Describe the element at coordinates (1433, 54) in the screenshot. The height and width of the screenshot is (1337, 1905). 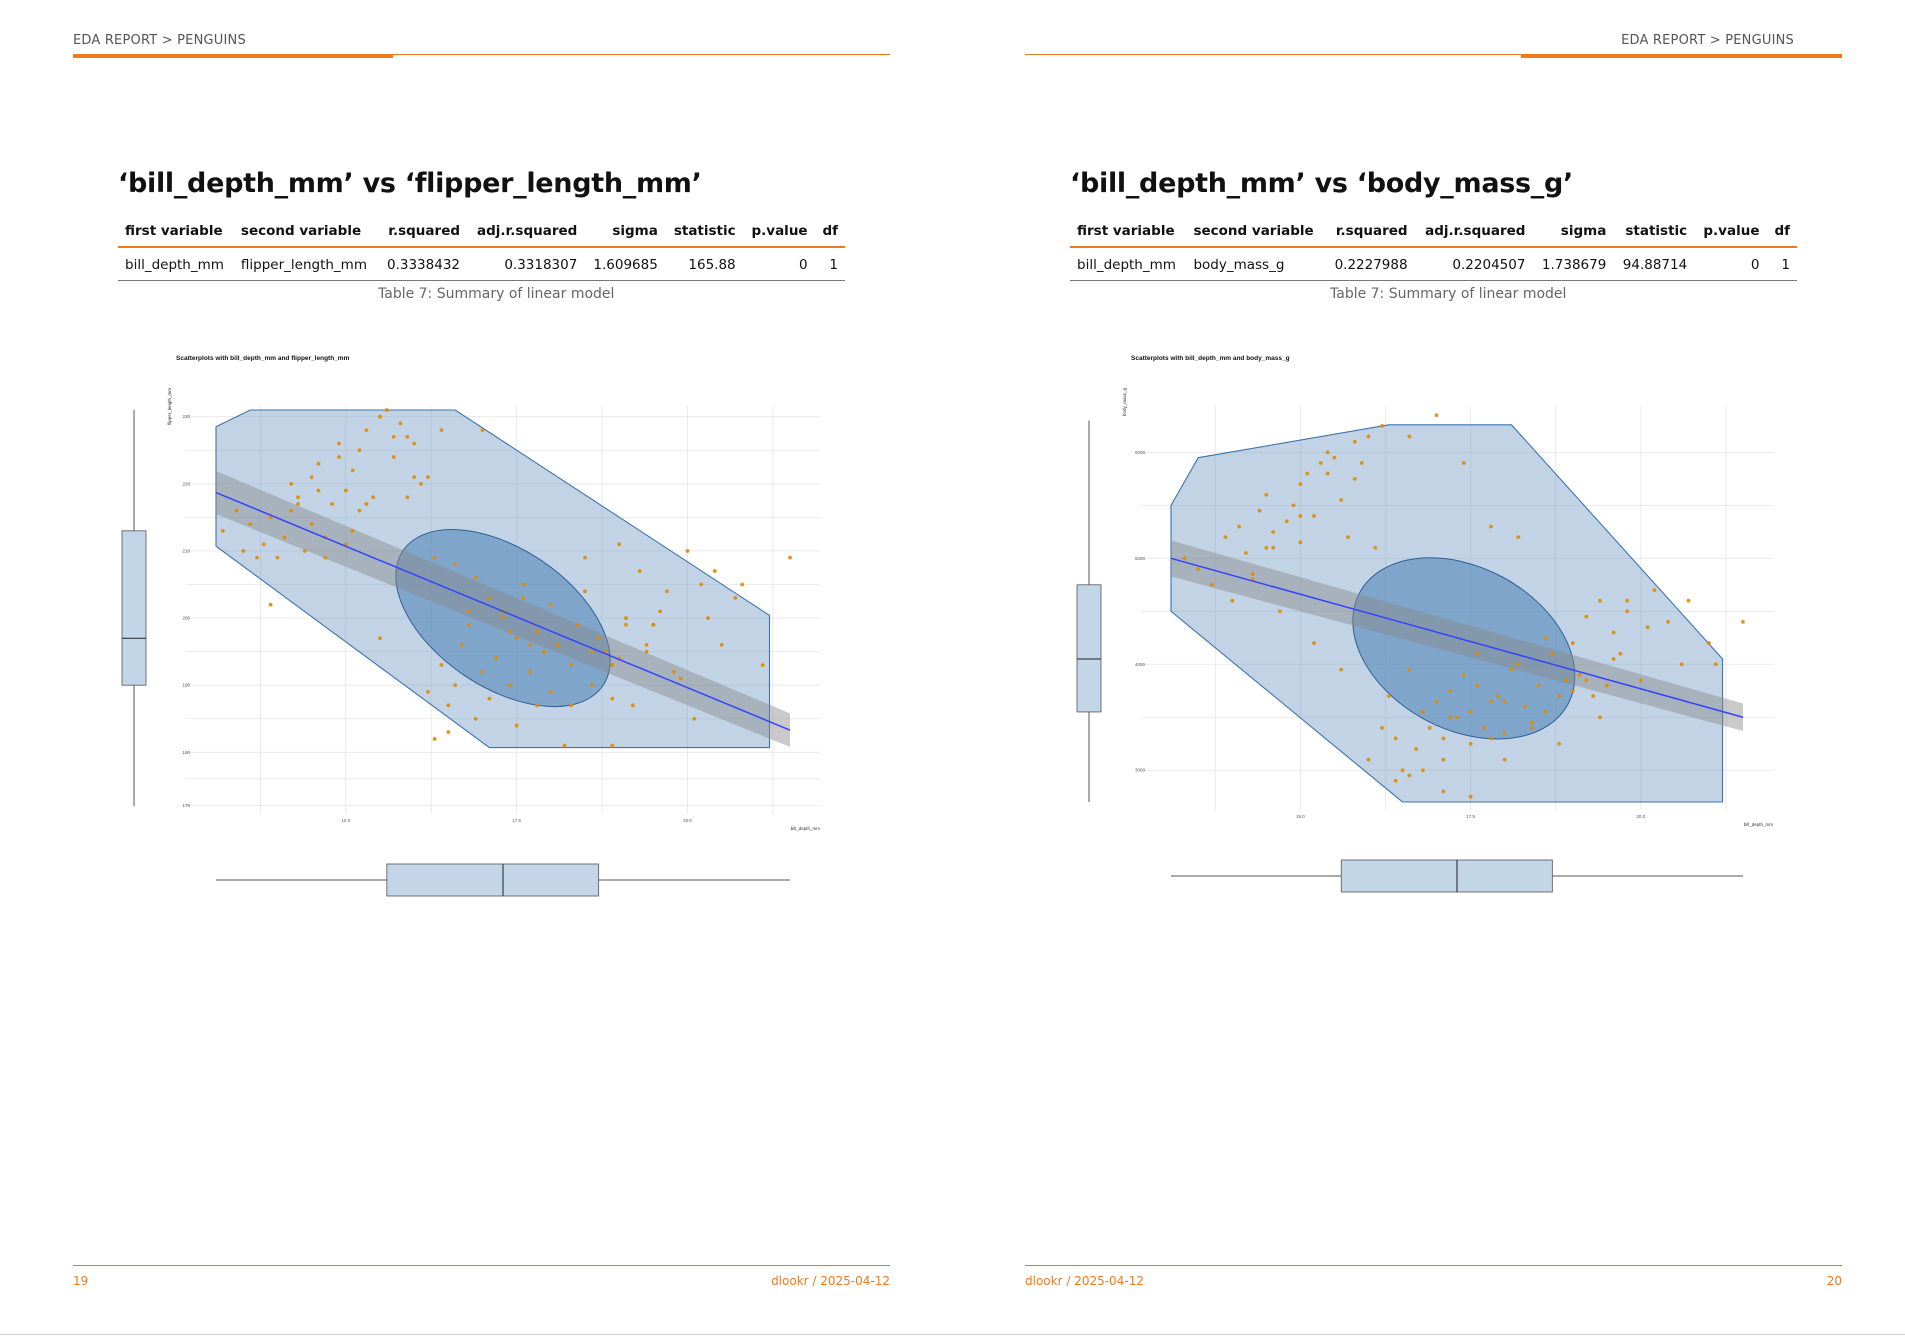
I see `header-rule` at that location.